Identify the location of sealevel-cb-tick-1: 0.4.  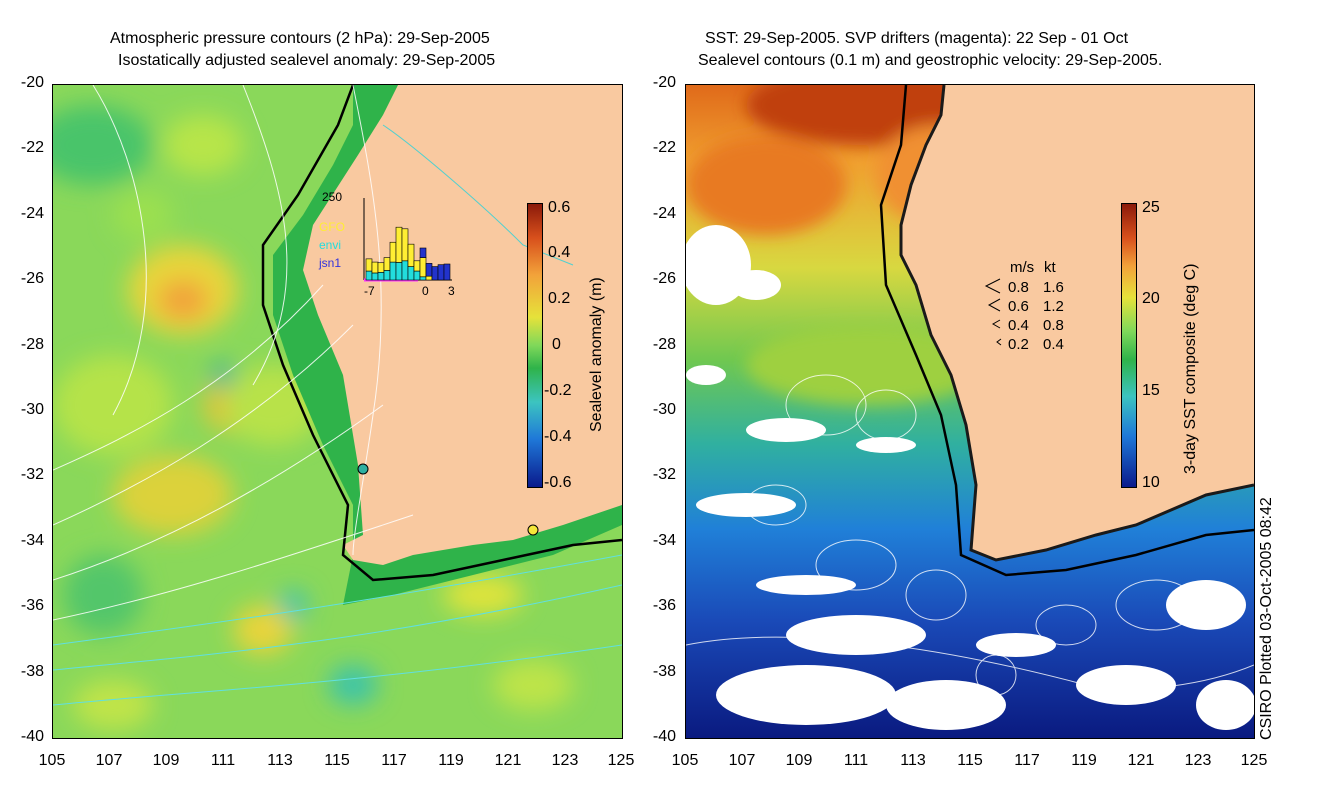
(559, 252).